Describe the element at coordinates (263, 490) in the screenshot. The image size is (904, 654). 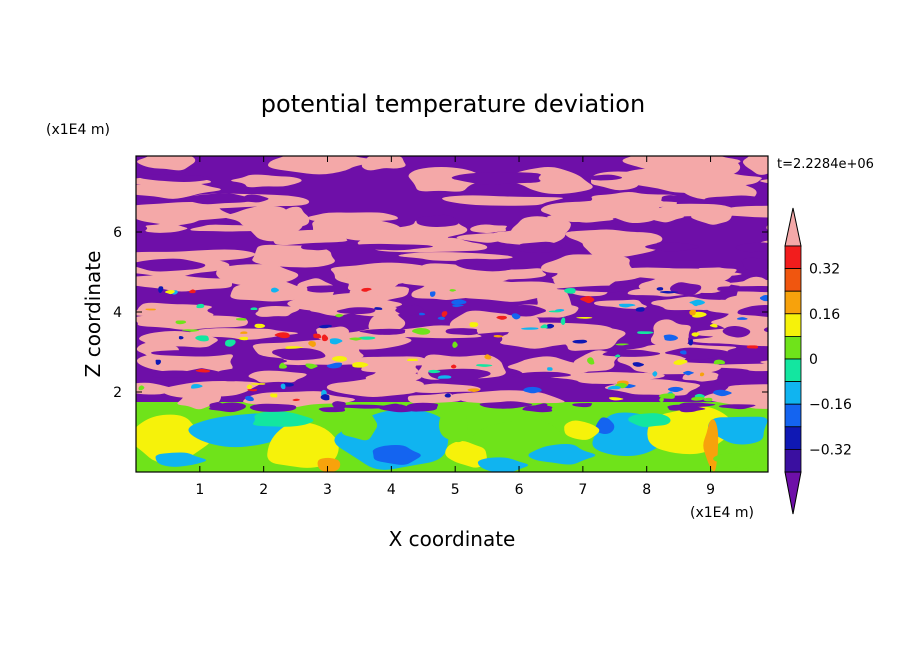
I see `x-tick-label: 2` at that location.